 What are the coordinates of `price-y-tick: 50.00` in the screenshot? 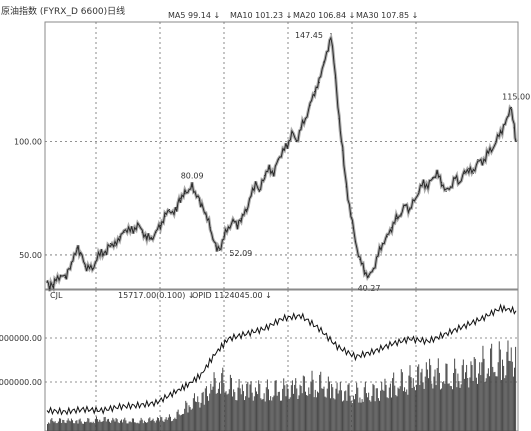 It's located at (30, 255).